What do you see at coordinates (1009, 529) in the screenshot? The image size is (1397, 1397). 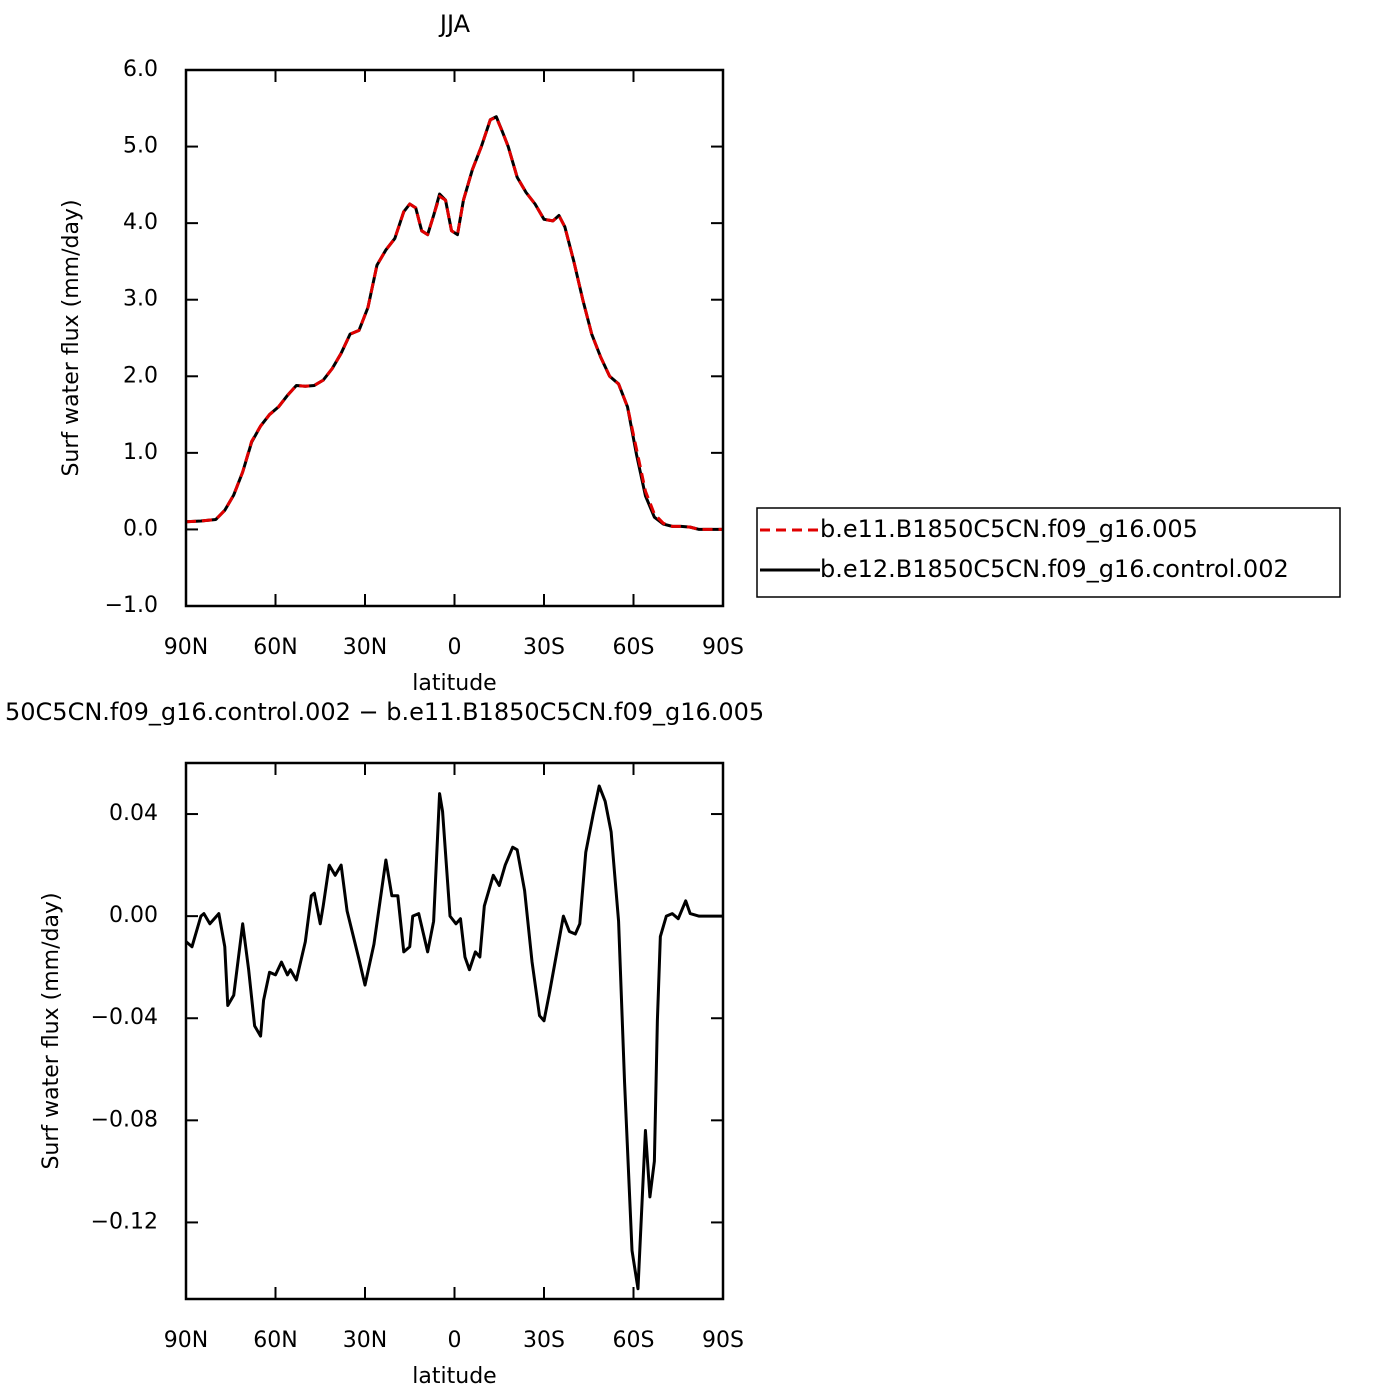 I see `legend-label: b.e11.B1850C5CN.f09_g16.005` at bounding box center [1009, 529].